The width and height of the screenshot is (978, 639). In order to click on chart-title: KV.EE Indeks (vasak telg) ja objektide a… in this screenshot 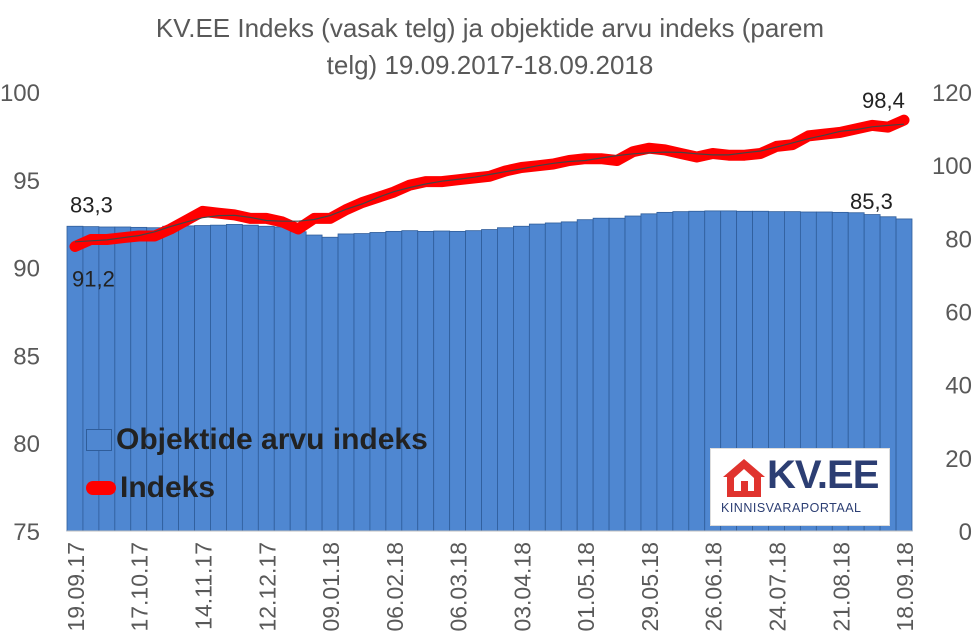, I will do `click(490, 47)`.